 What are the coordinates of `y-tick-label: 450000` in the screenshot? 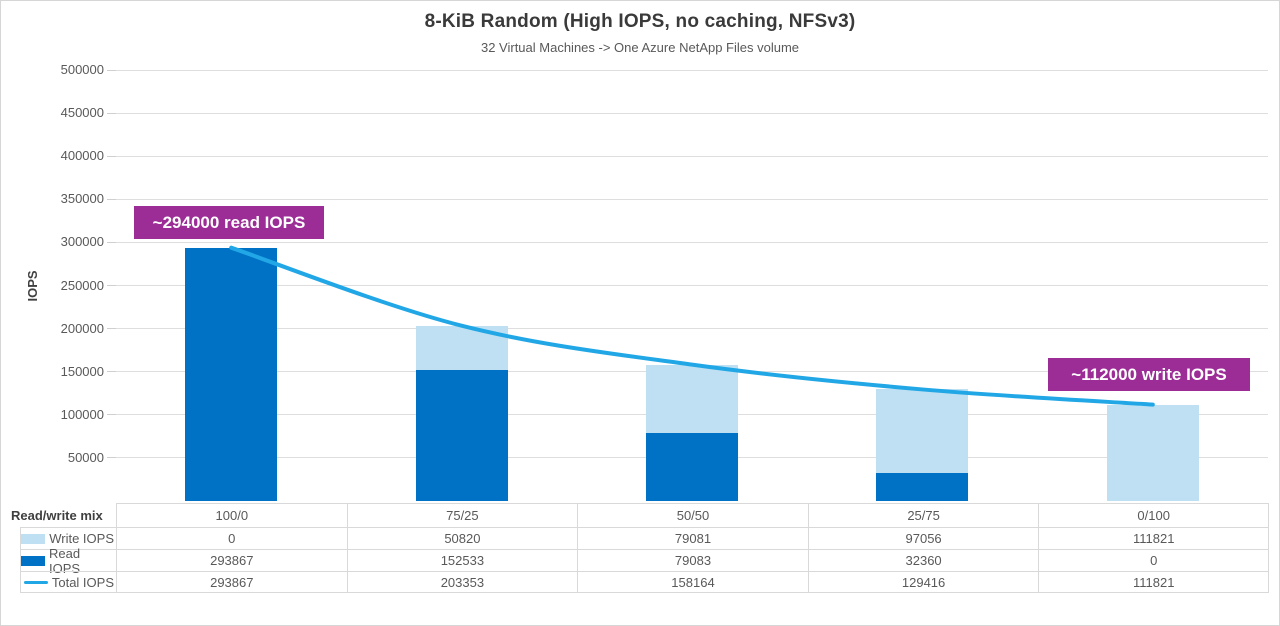 It's located at (82, 113).